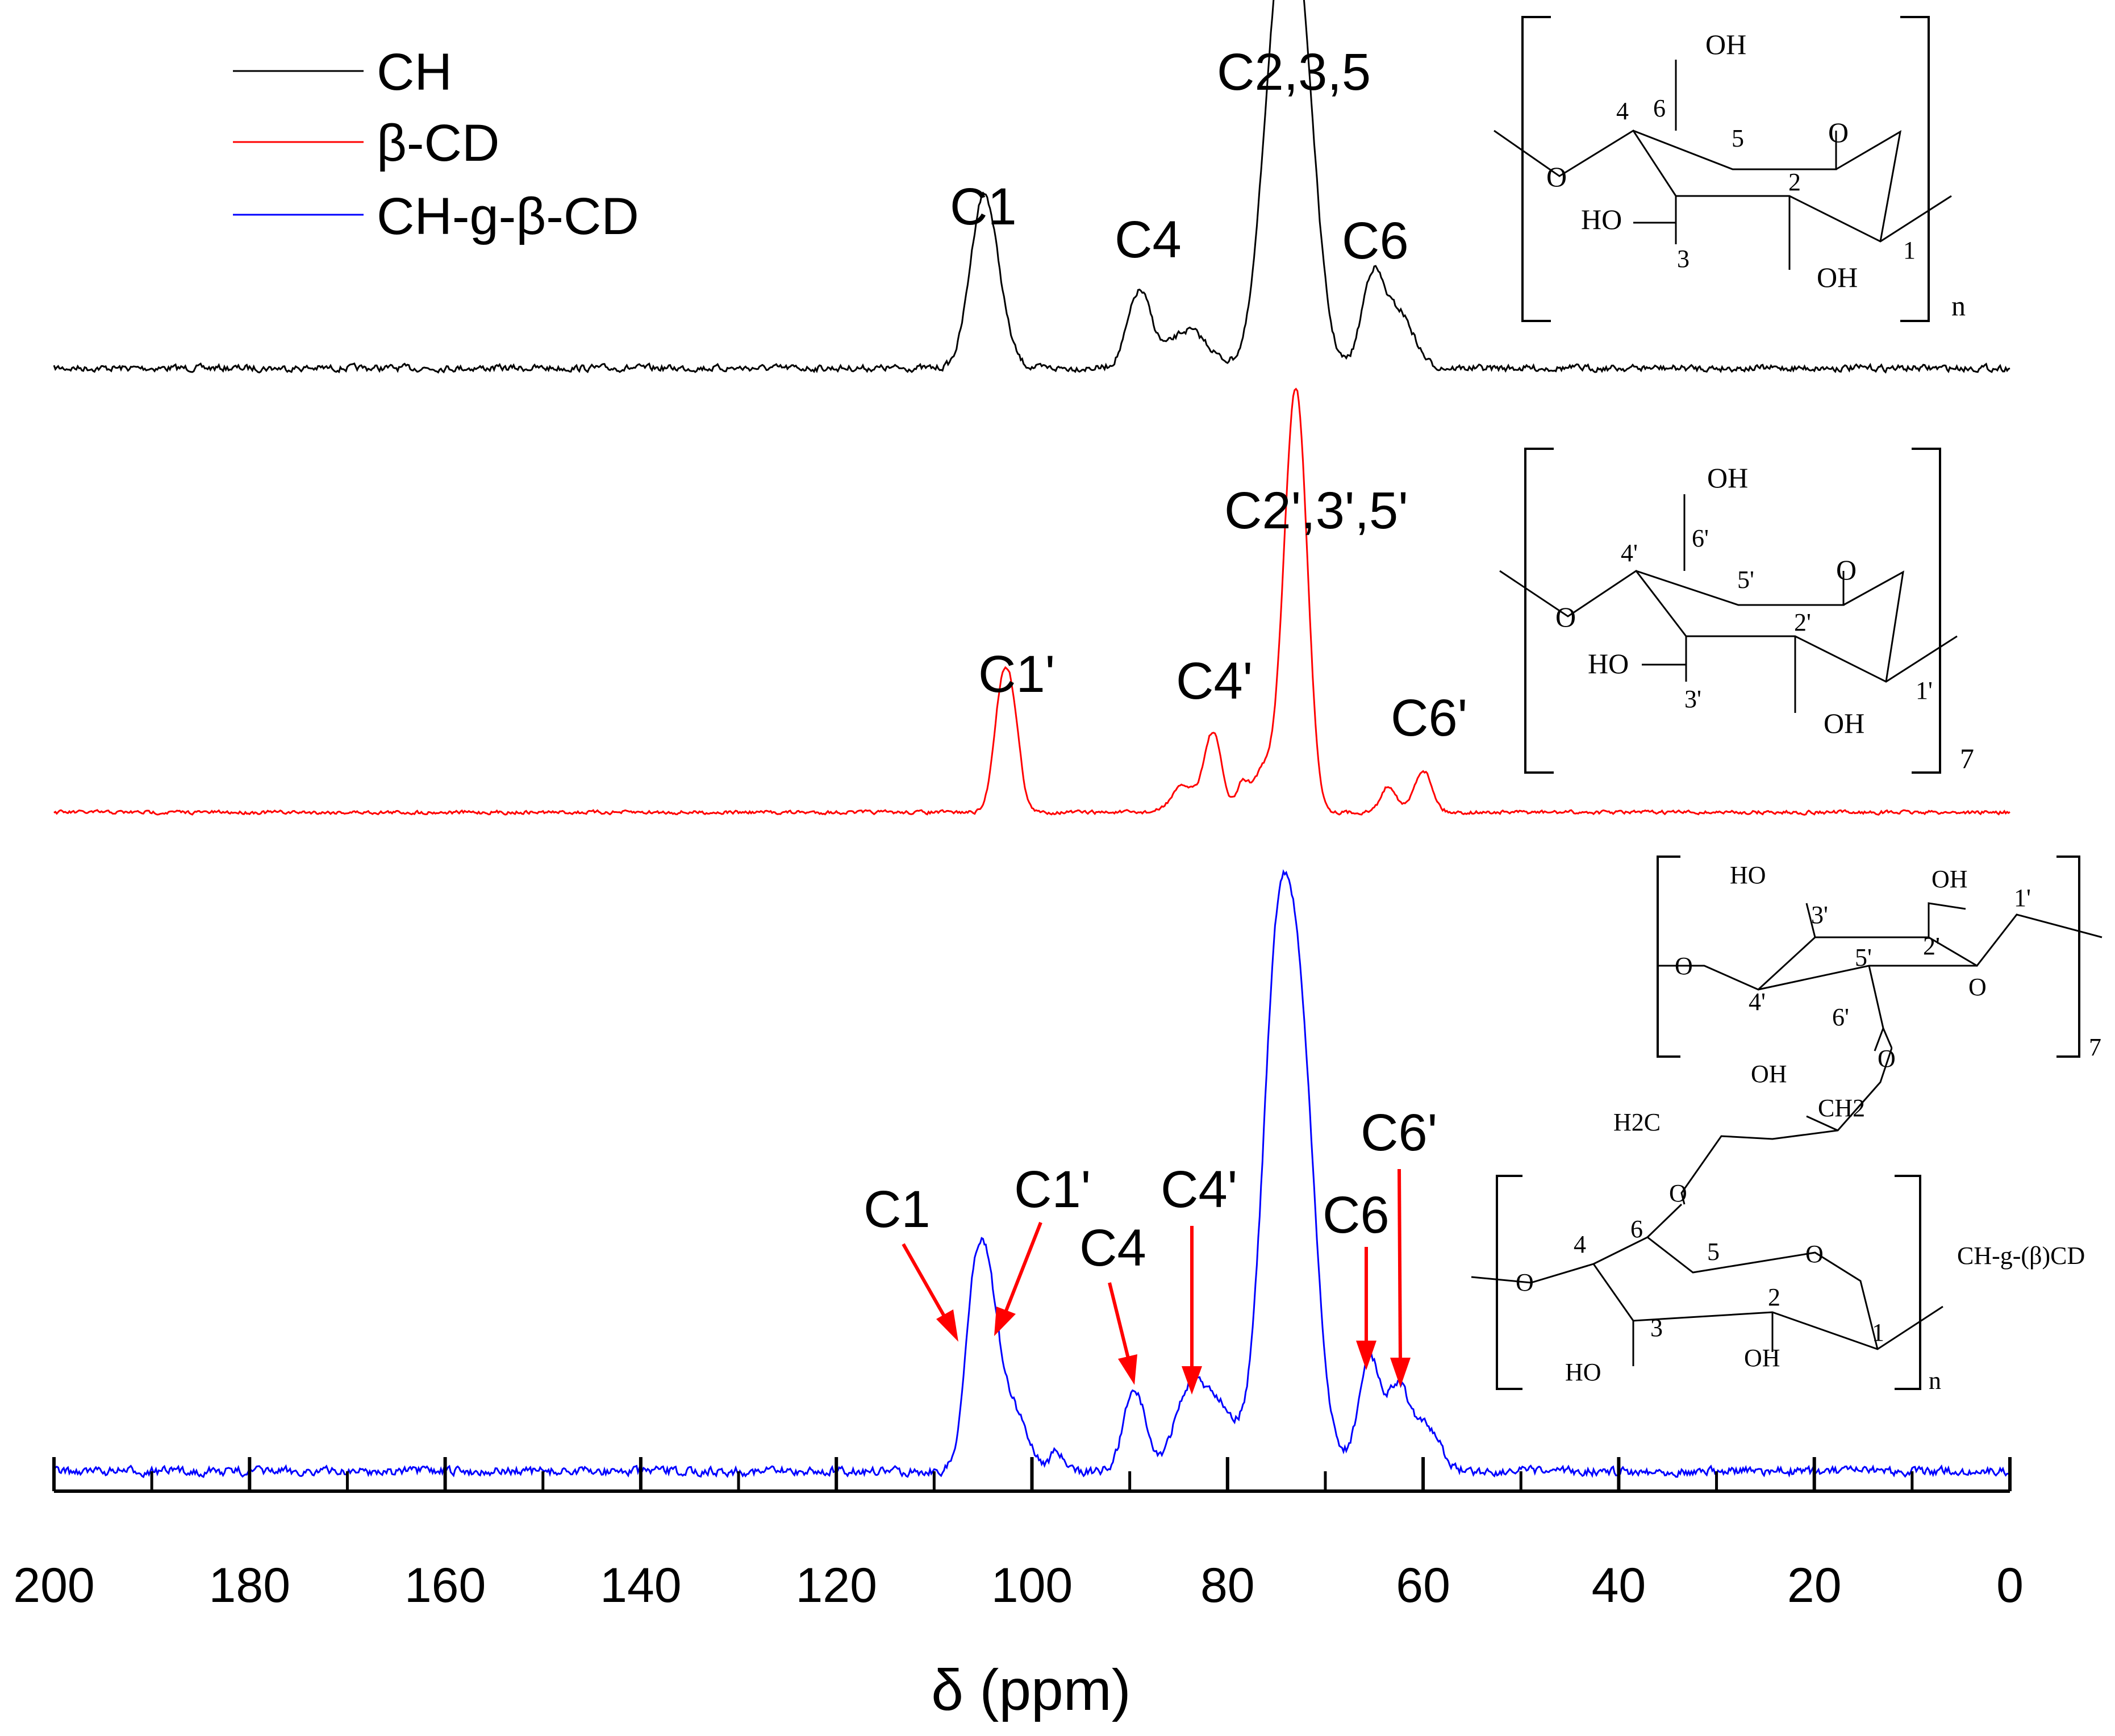 The height and width of the screenshot is (1736, 2115). I want to click on peak-label-ch-c235: C2,3,5, so click(1294, 72).